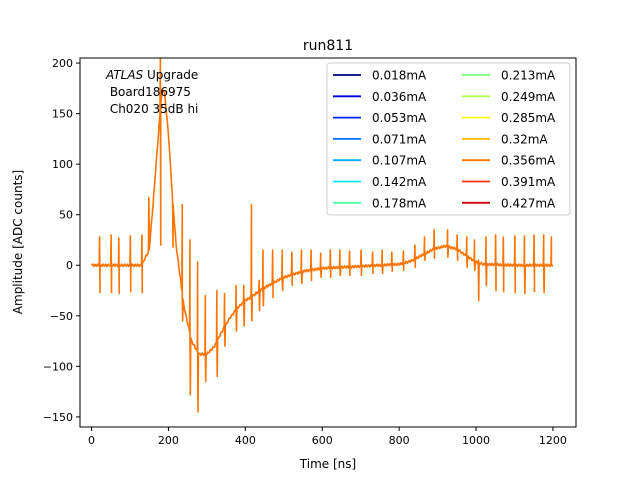 The width and height of the screenshot is (640, 480). What do you see at coordinates (399, 118) in the screenshot?
I see `legend-label: 0.053mA` at bounding box center [399, 118].